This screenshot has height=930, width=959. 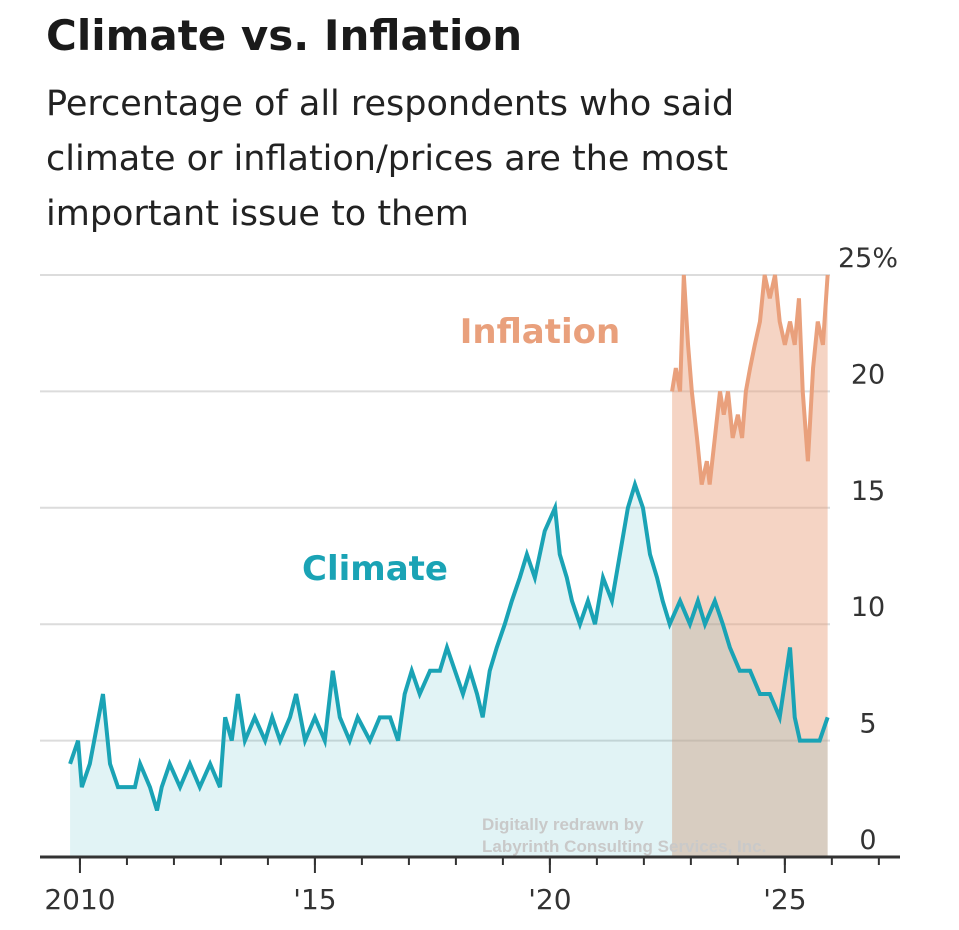 I want to click on y-tick-label: 0, so click(x=867, y=840).